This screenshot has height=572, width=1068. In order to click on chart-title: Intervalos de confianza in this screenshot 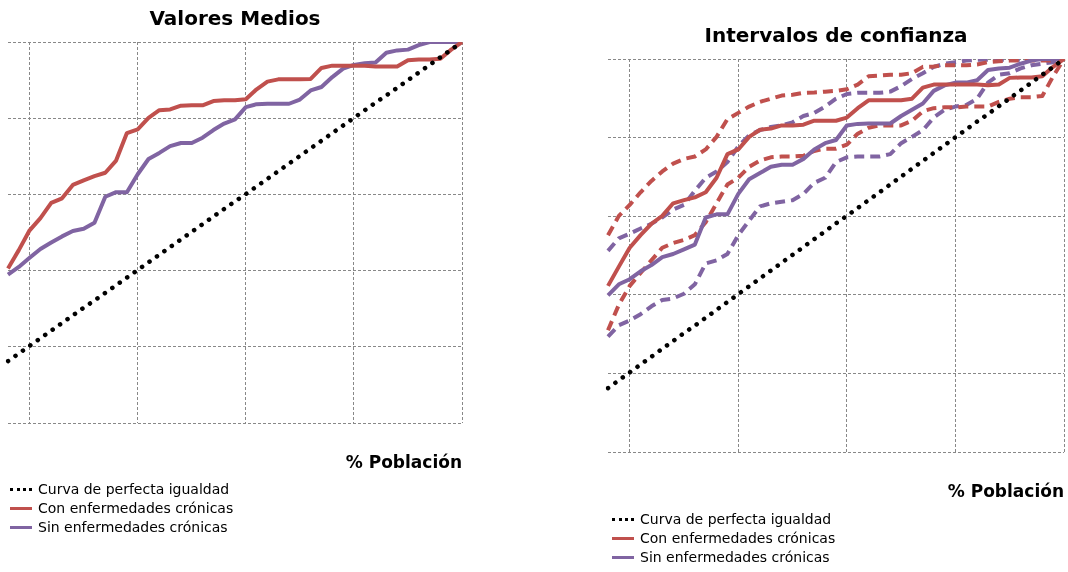, I will do `click(836, 35)`.